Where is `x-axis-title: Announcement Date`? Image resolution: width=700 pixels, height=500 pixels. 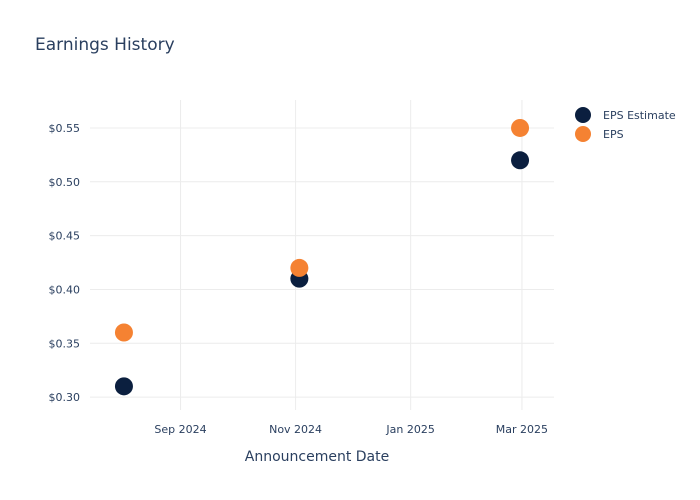
x-axis-title: Announcement Date is located at coordinates (317, 457).